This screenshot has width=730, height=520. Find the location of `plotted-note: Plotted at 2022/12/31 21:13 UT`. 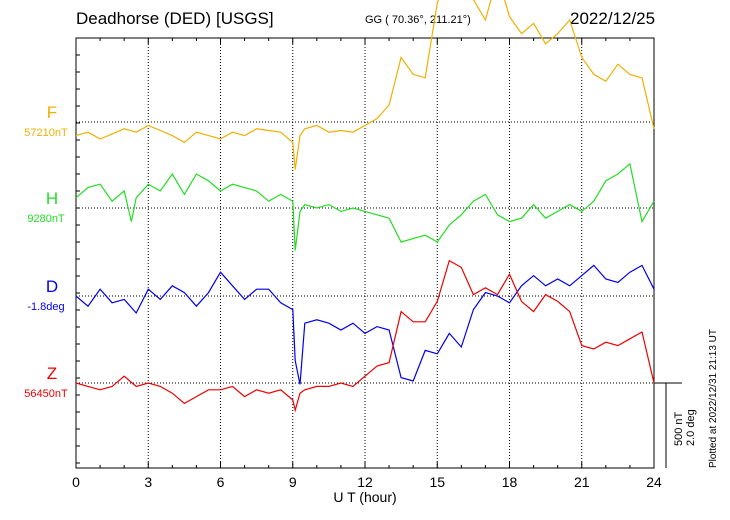

plotted-note: Plotted at 2022/12/31 21:13 UT is located at coordinates (713, 398).